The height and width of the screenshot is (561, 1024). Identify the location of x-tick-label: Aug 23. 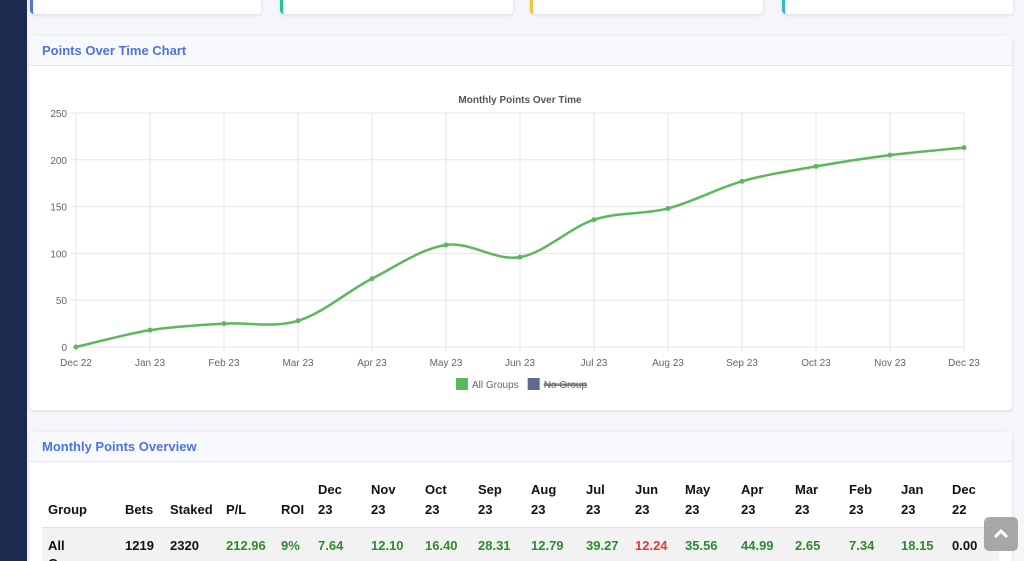
(668, 363).